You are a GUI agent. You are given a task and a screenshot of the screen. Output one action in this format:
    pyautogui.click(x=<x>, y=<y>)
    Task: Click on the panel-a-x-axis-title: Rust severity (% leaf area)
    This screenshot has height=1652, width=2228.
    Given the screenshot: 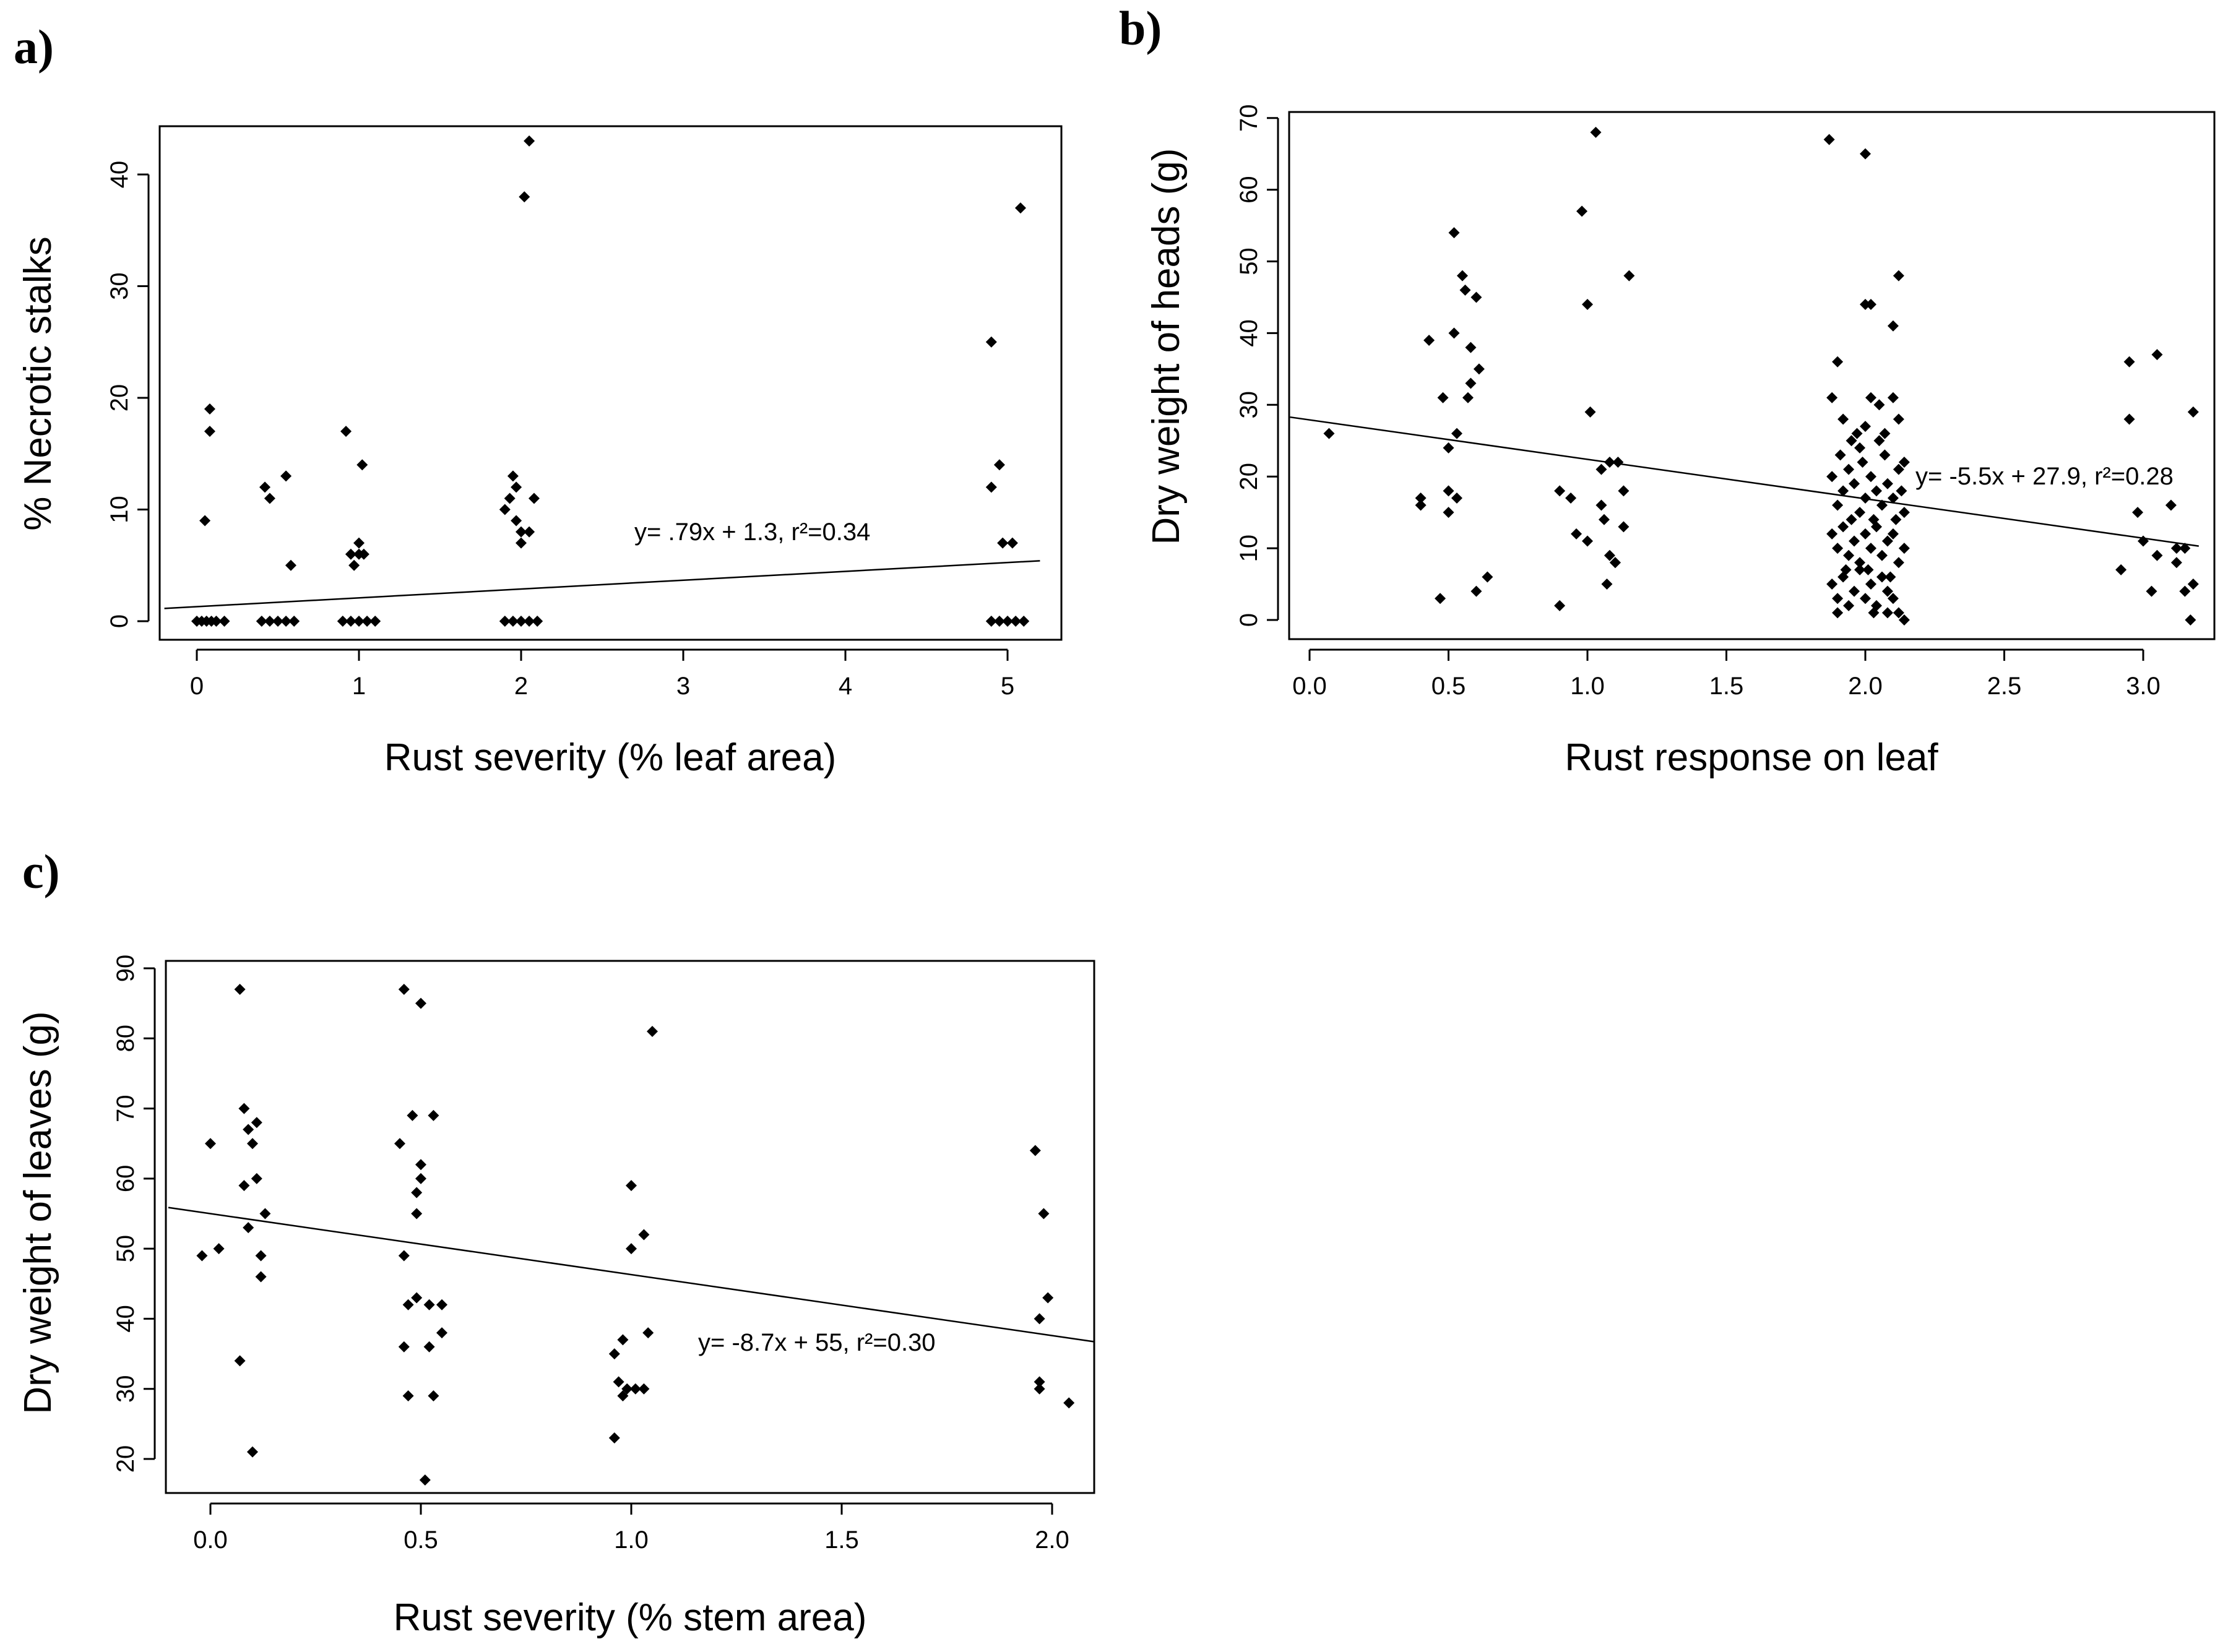 What is the action you would take?
    pyautogui.click(x=610, y=757)
    